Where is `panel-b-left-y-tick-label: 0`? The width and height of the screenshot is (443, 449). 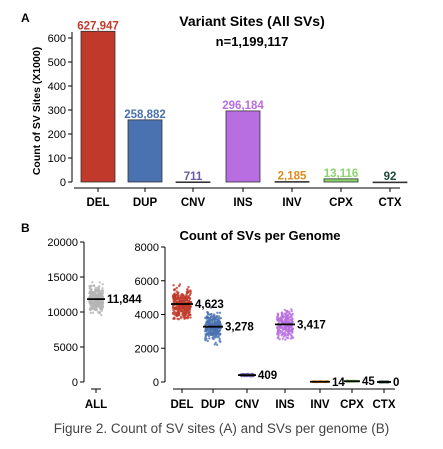
panel-b-left-y-tick-label: 0 is located at coordinates (75, 383).